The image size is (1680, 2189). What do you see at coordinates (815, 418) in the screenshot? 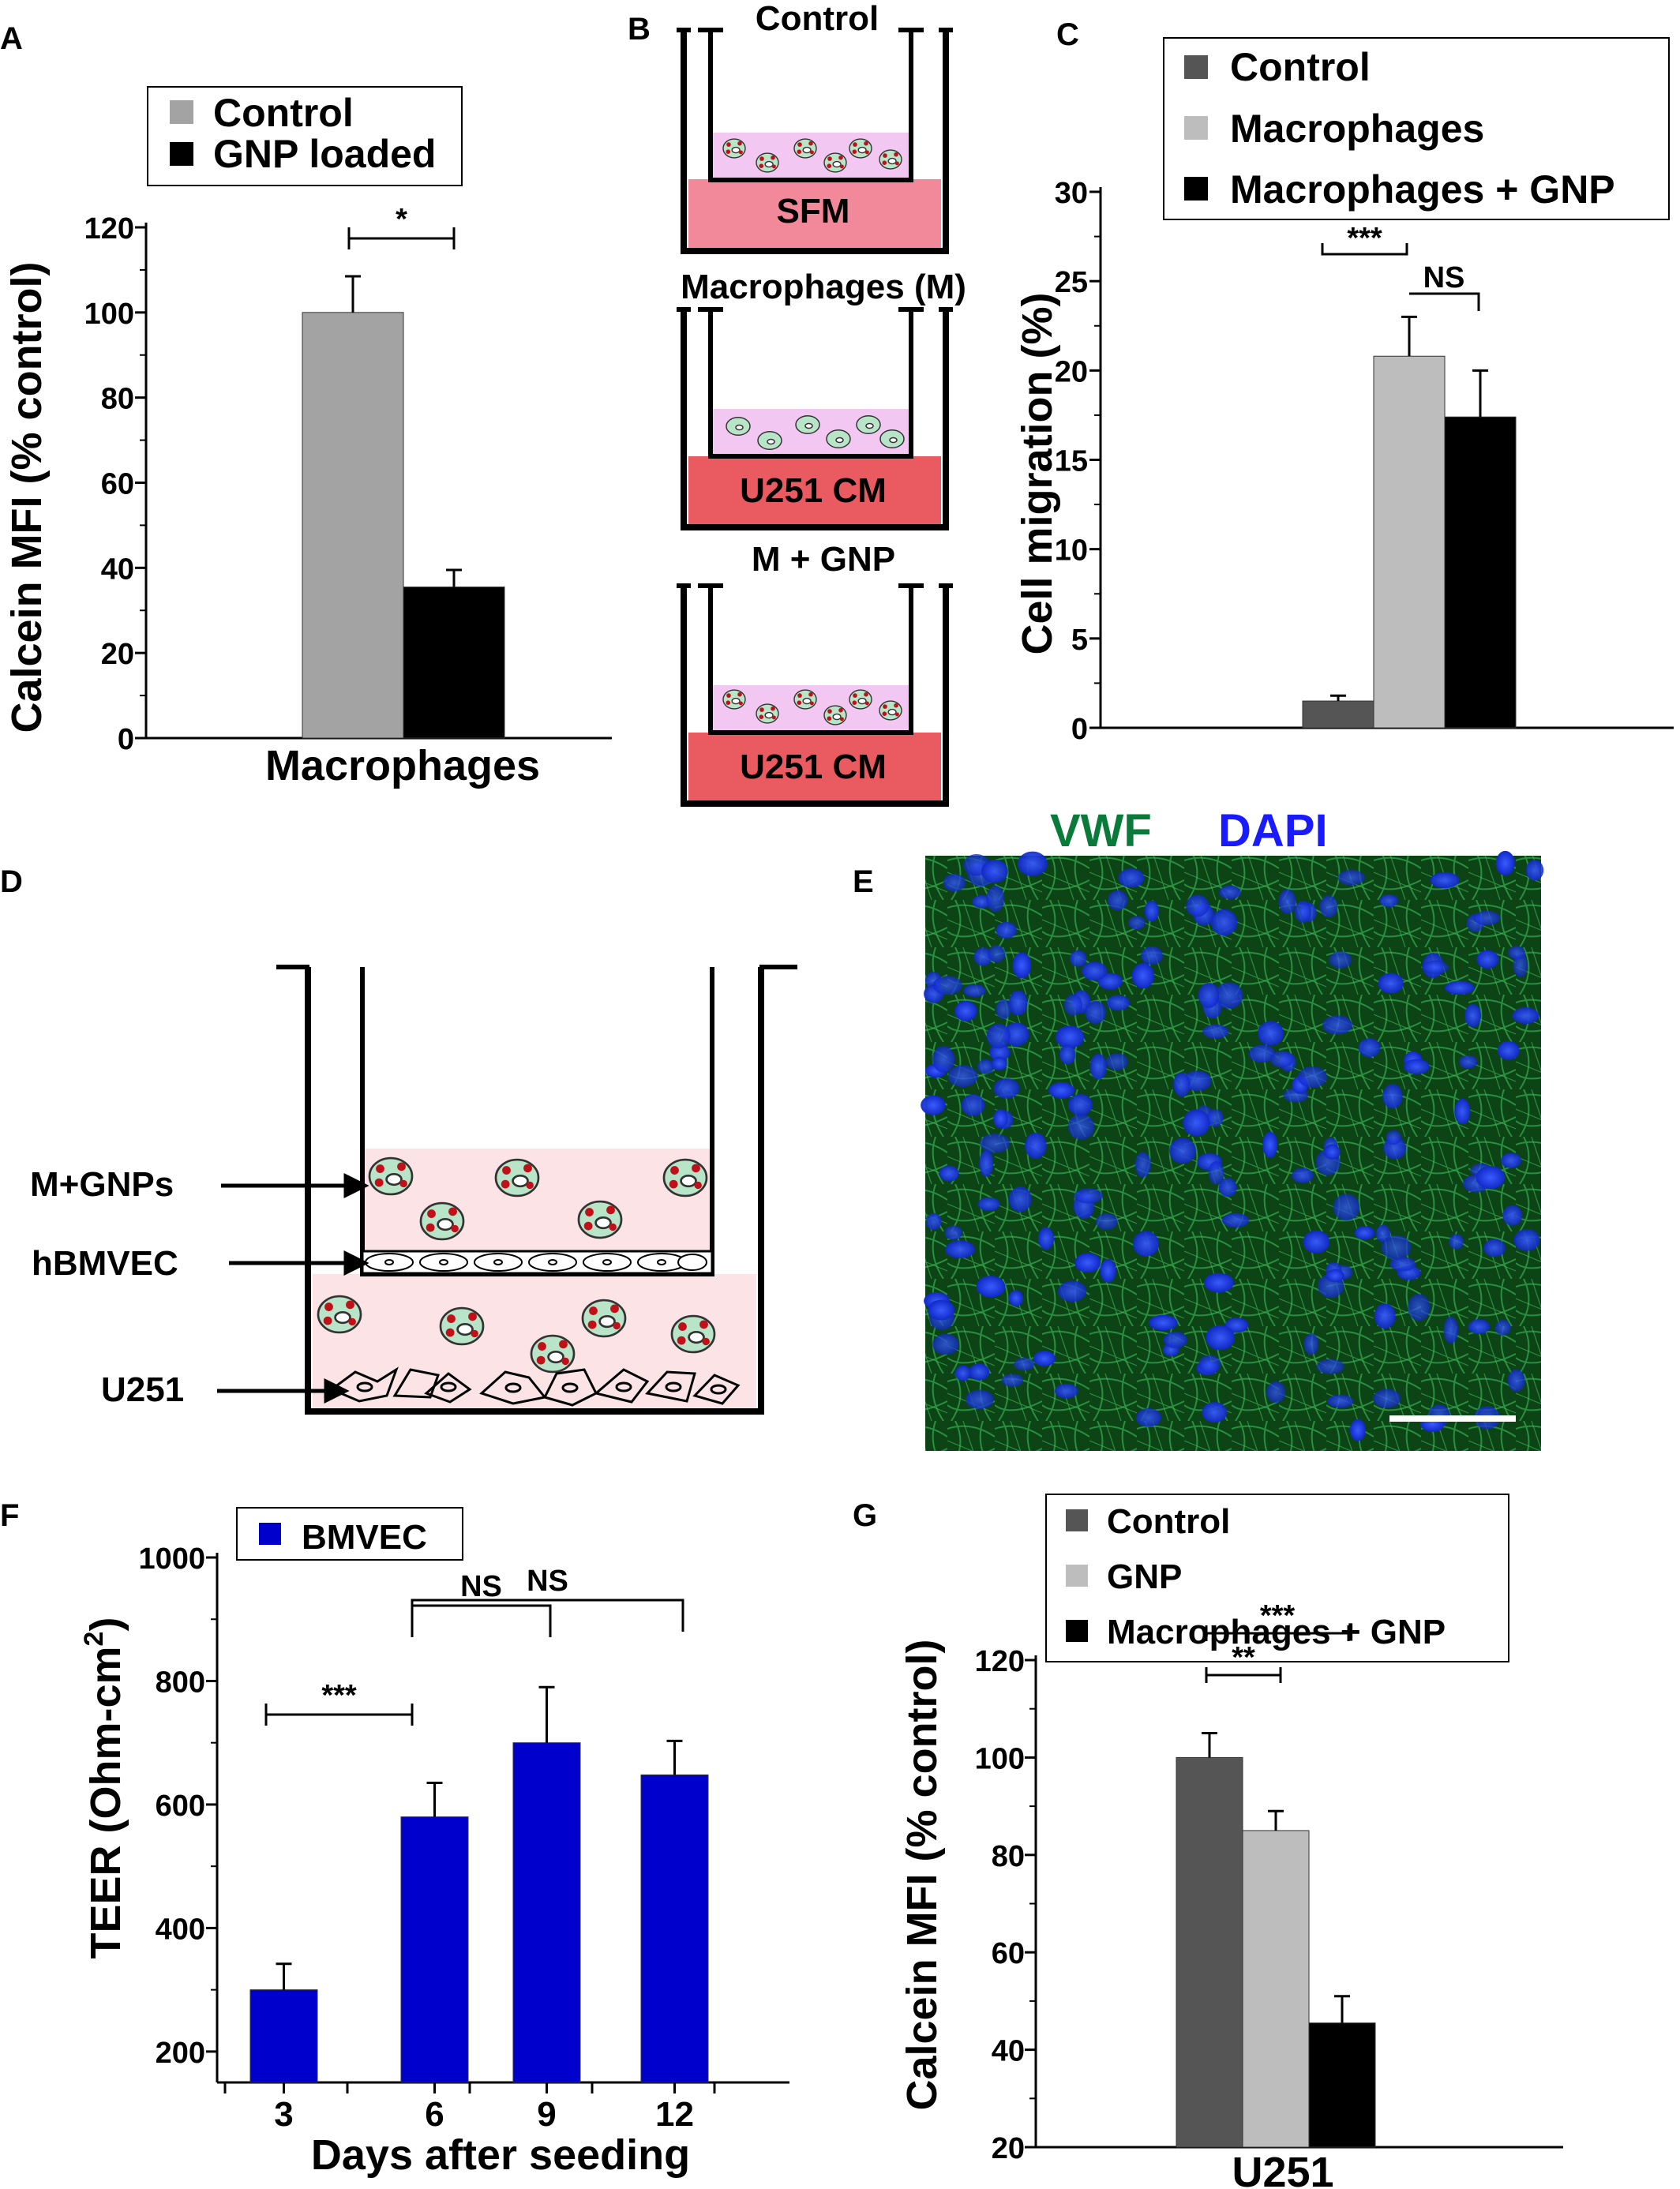
I see `transwell-macrophages: U251 CM` at bounding box center [815, 418].